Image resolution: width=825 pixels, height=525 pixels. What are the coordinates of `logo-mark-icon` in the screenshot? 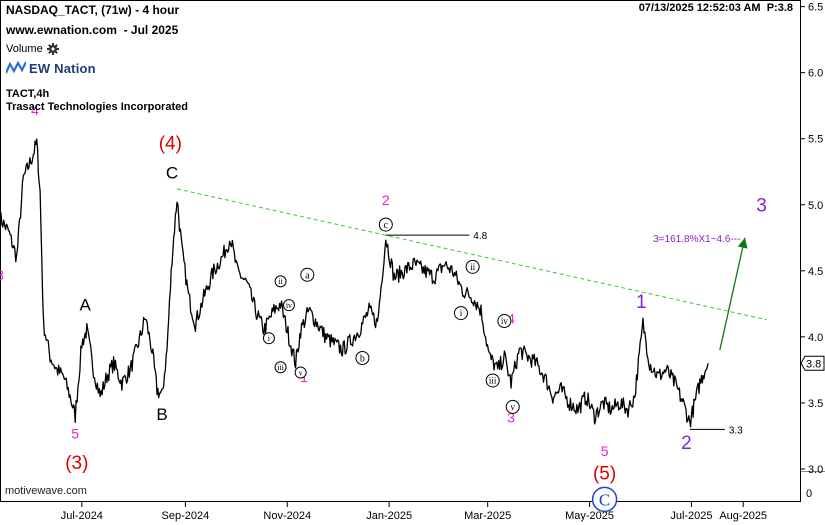 It's located at (16, 67).